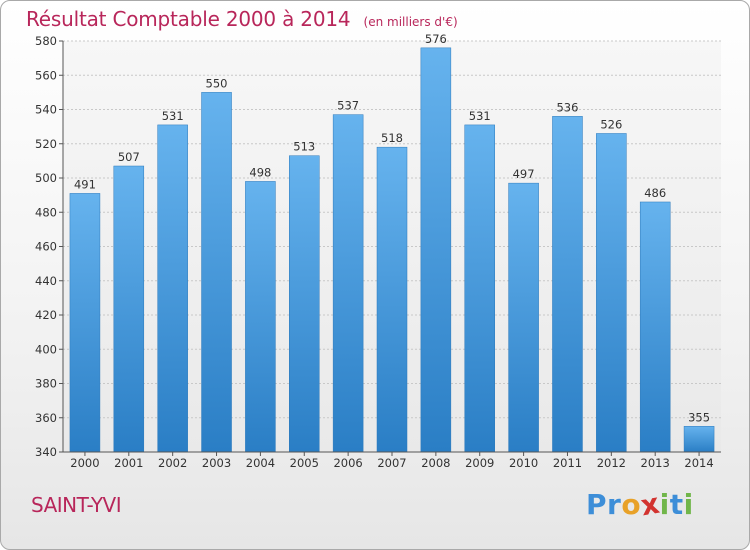 Image resolution: width=750 pixels, height=550 pixels. Describe the element at coordinates (347, 463) in the screenshot. I see `x-tick-label: 2006` at that location.